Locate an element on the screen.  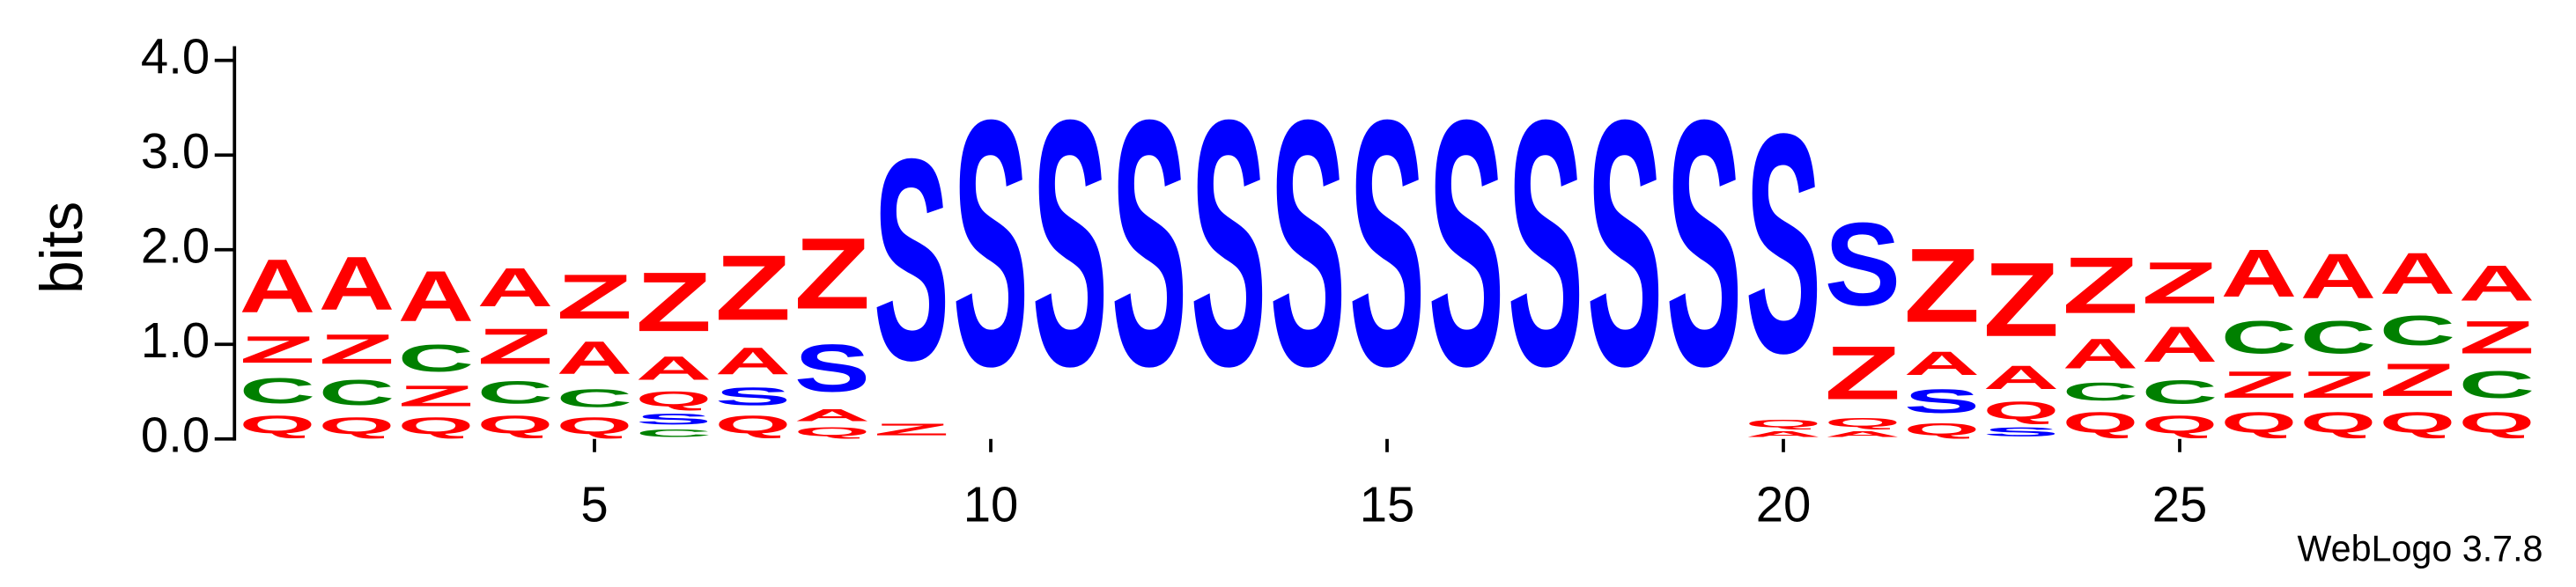
y-tick-label: 1.0 is located at coordinates (175, 340).